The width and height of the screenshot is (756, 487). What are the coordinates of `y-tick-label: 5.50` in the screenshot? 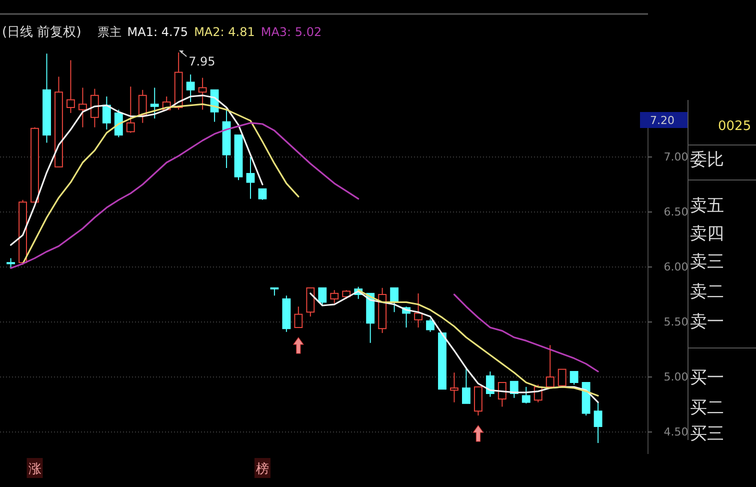 It's located at (676, 322).